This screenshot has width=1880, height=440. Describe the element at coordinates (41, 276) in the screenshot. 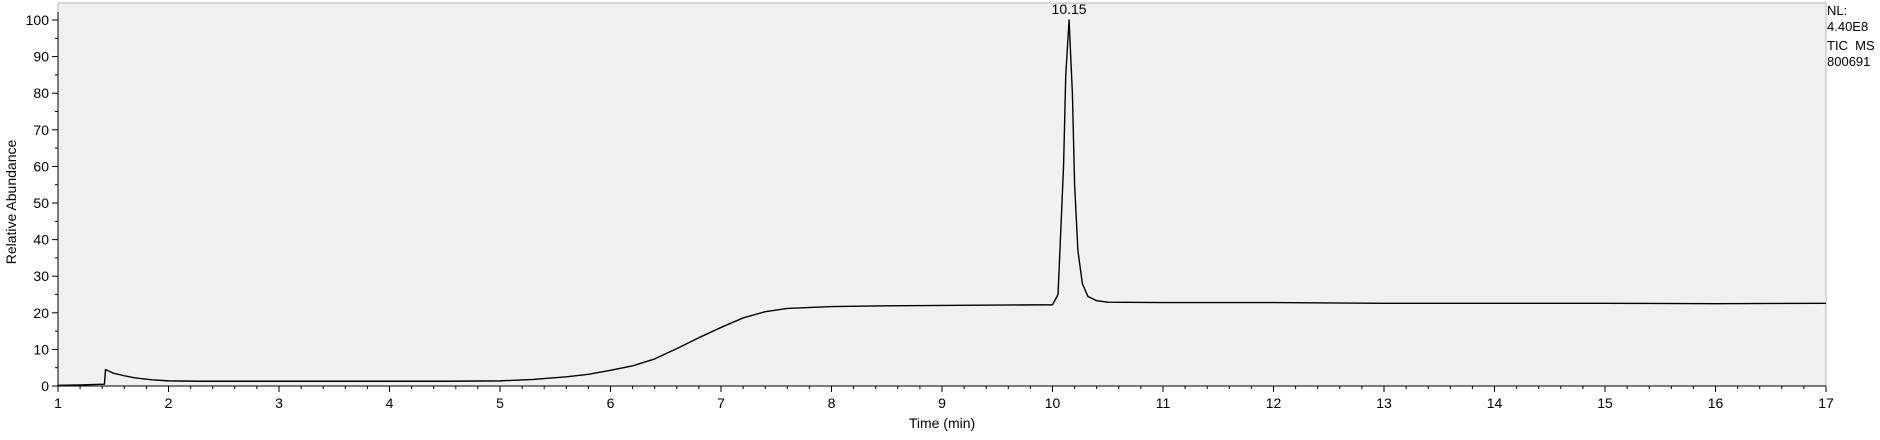

I see `y-tick-label: 30` at that location.